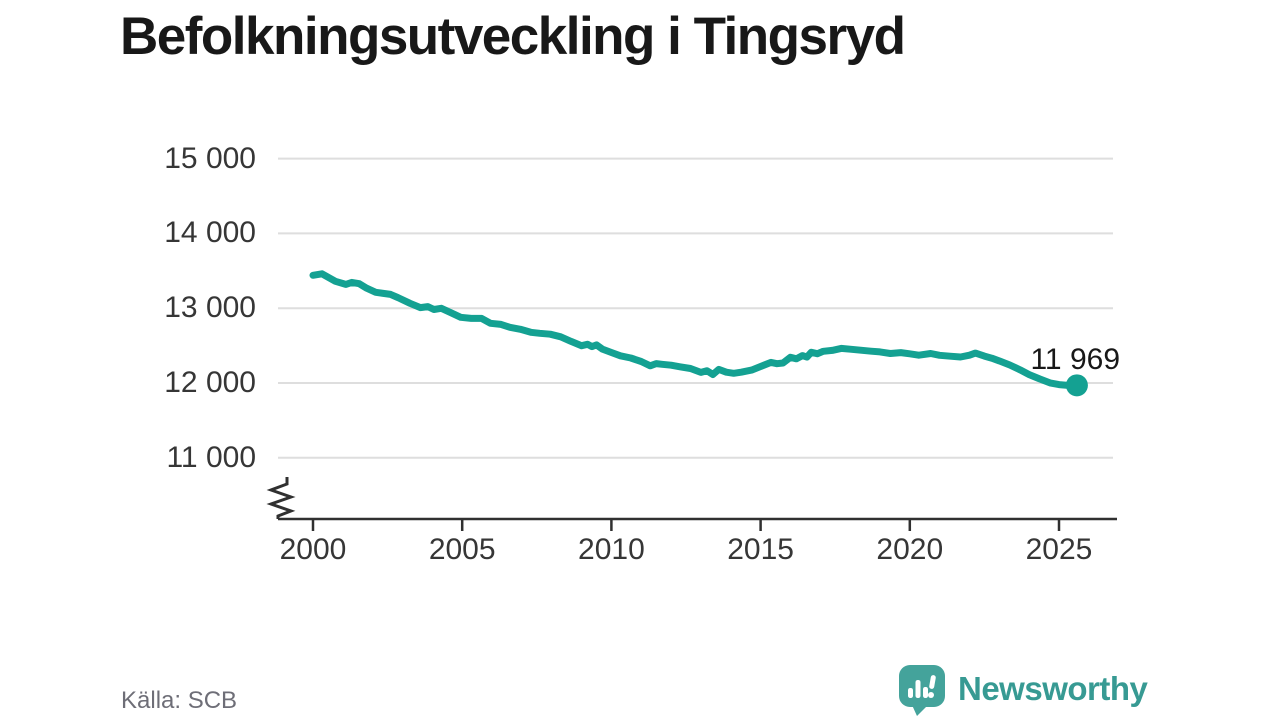 The height and width of the screenshot is (720, 1280). I want to click on latest-value-label: 11 969, so click(1075, 359).